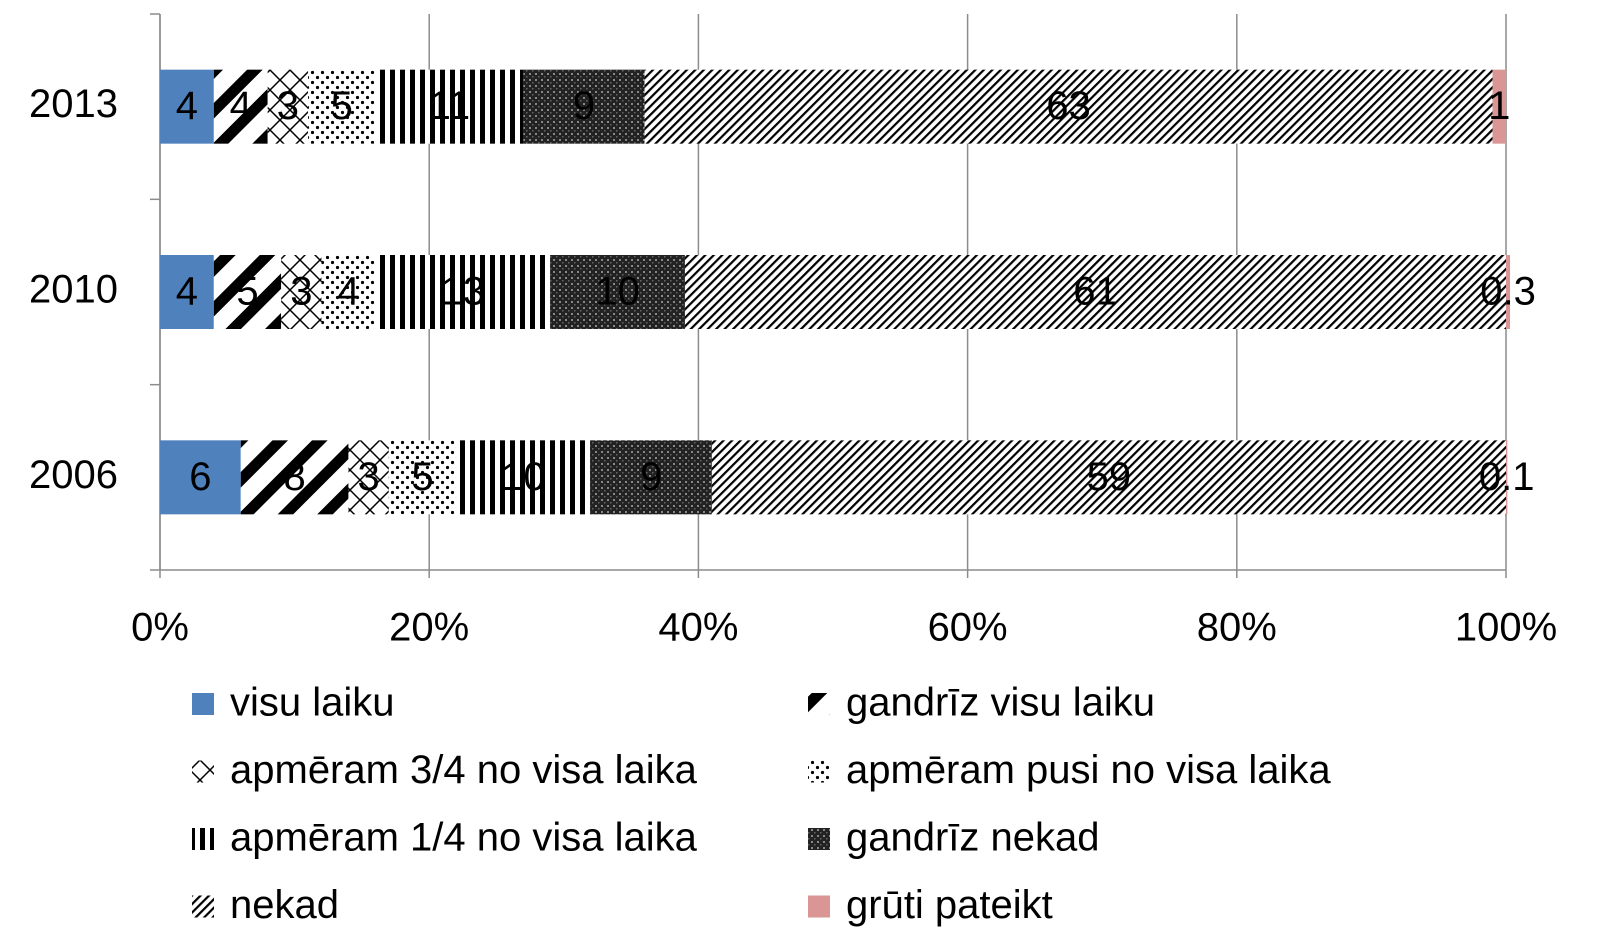  I want to click on data-label: 59, so click(1109, 477).